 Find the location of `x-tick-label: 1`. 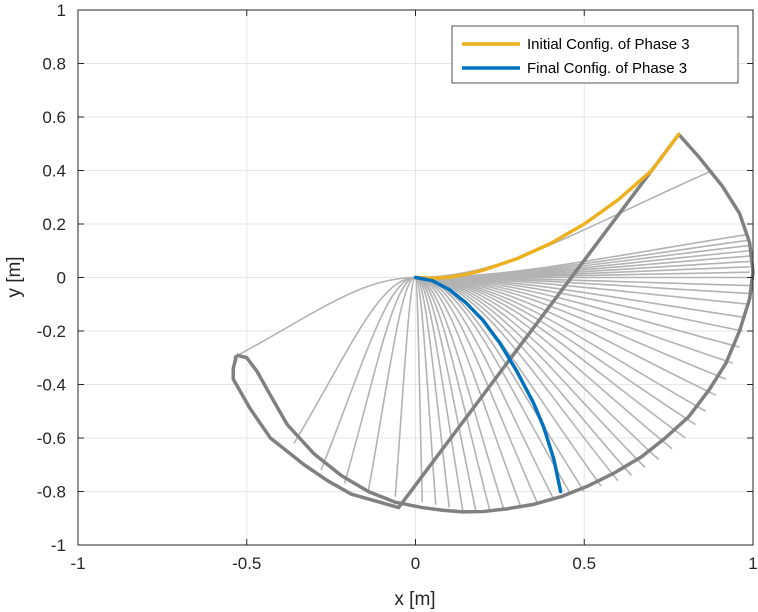

x-tick-label: 1 is located at coordinates (752, 563).